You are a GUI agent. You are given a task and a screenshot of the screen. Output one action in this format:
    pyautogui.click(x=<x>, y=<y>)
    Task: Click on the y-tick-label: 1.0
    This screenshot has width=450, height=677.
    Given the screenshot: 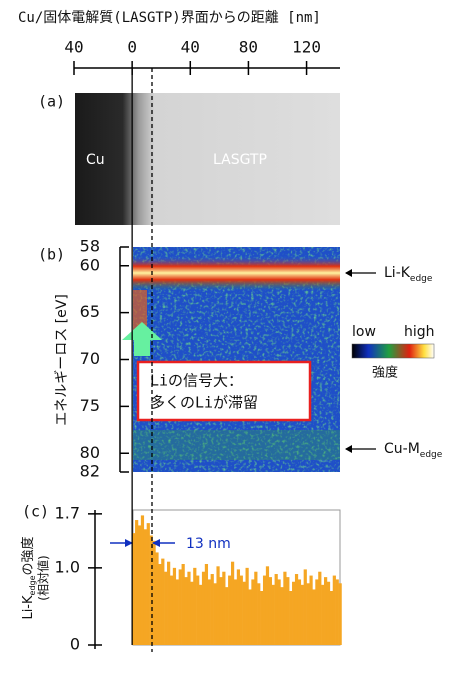 What is the action you would take?
    pyautogui.click(x=67, y=566)
    